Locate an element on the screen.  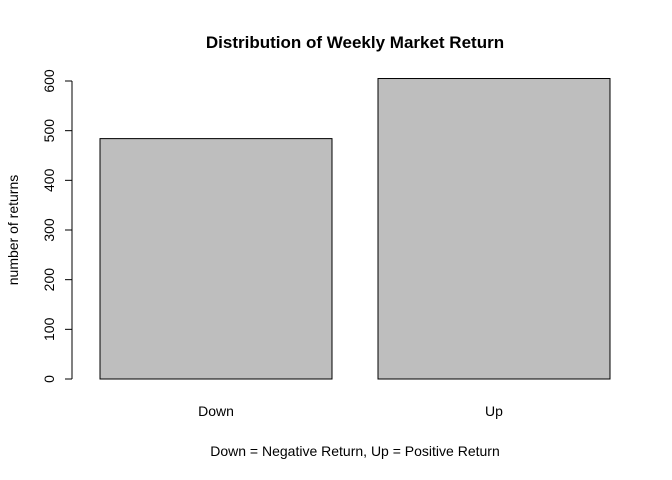
x-axis-labels: Down Up is located at coordinates (350, 411).